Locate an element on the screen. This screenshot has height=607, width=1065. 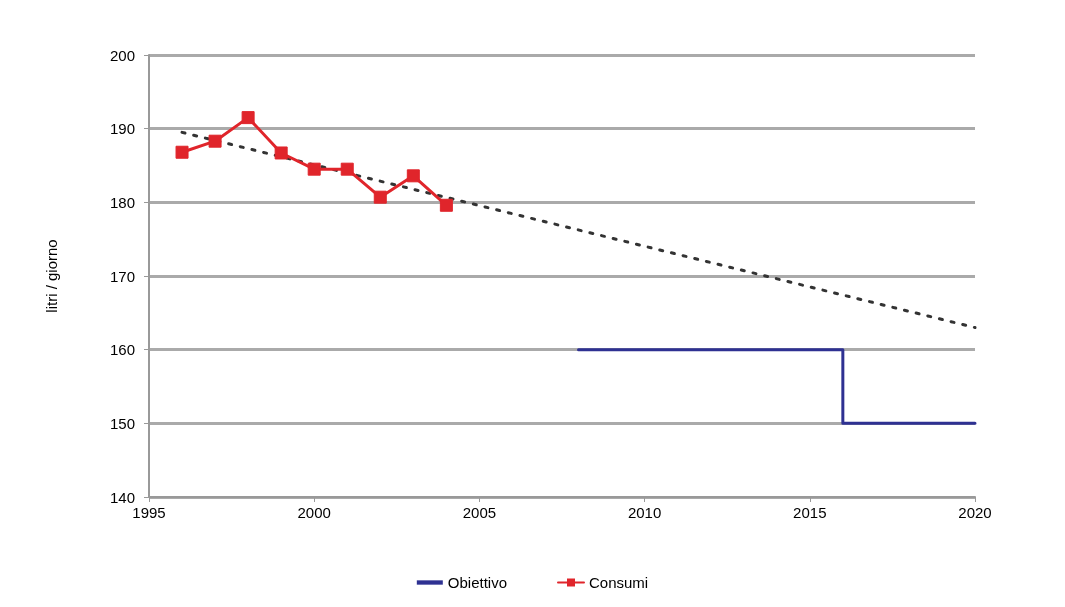
legend-label: Consumi is located at coordinates (619, 582).